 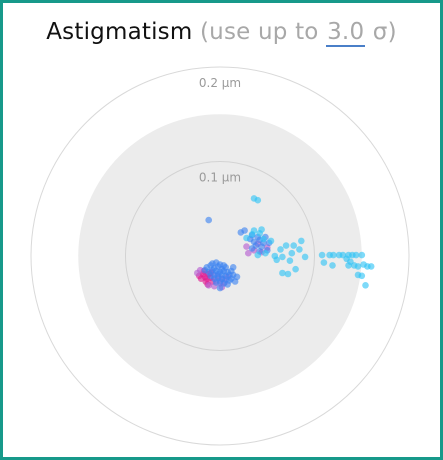 I want to click on ring-label-outer: 0.2 µm, so click(x=220, y=83).